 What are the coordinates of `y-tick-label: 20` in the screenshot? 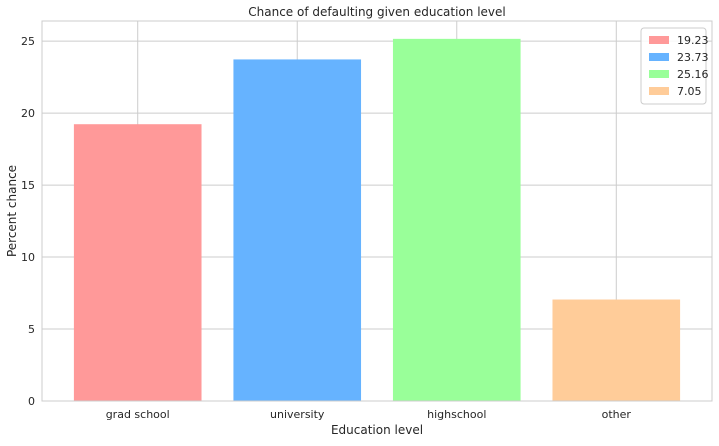 It's located at (28, 113).